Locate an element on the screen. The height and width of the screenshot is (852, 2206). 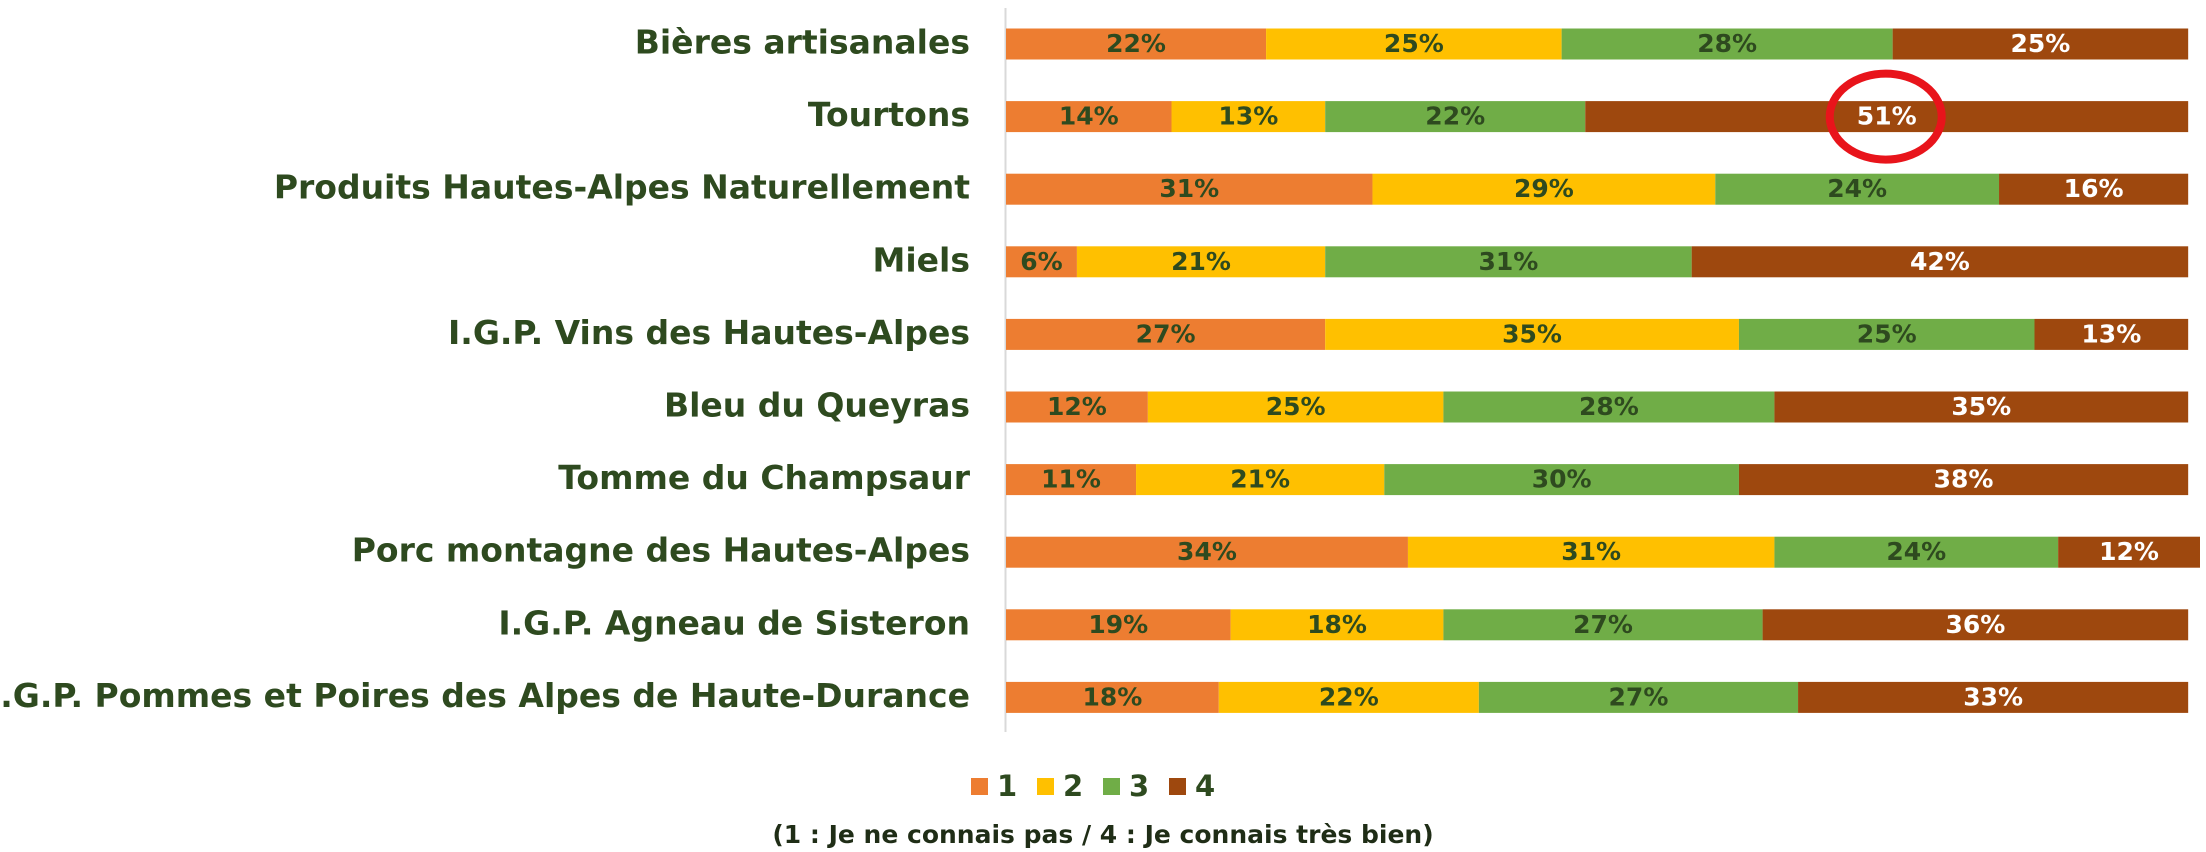
legend-label: 2 is located at coordinates (1073, 786).